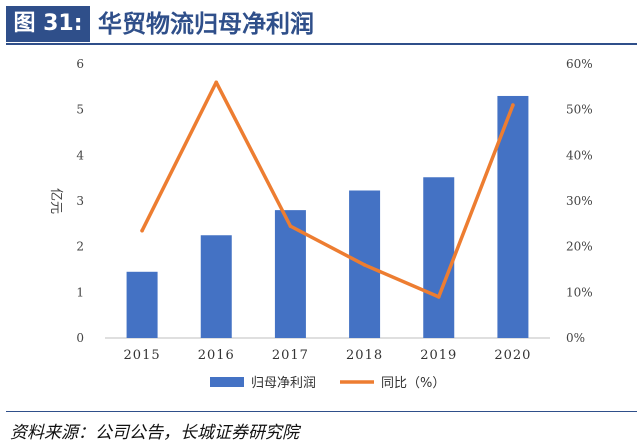  I want to click on x-tick-label: 2016, so click(216, 355).